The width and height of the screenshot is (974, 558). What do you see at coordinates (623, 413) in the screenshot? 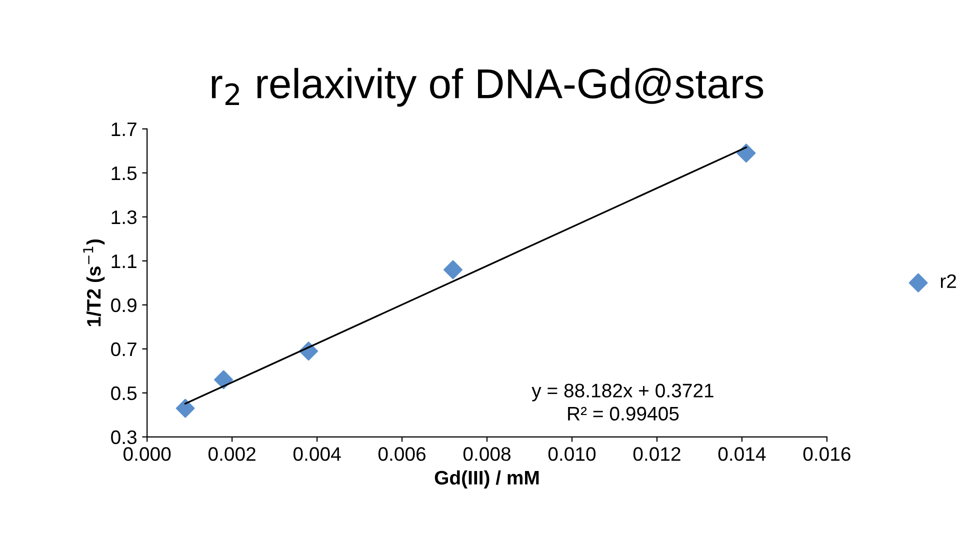
I see `annotation: R² = 0.99405` at bounding box center [623, 413].